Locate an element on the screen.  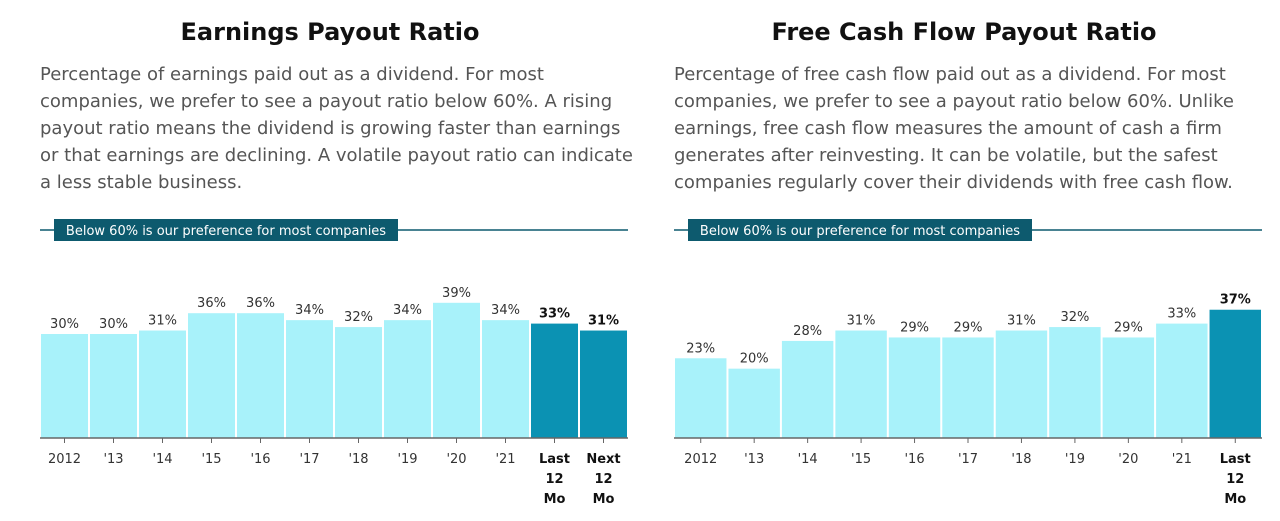
earnings-payout-title: Earnings Payout Ratio is located at coordinates (330, 32).